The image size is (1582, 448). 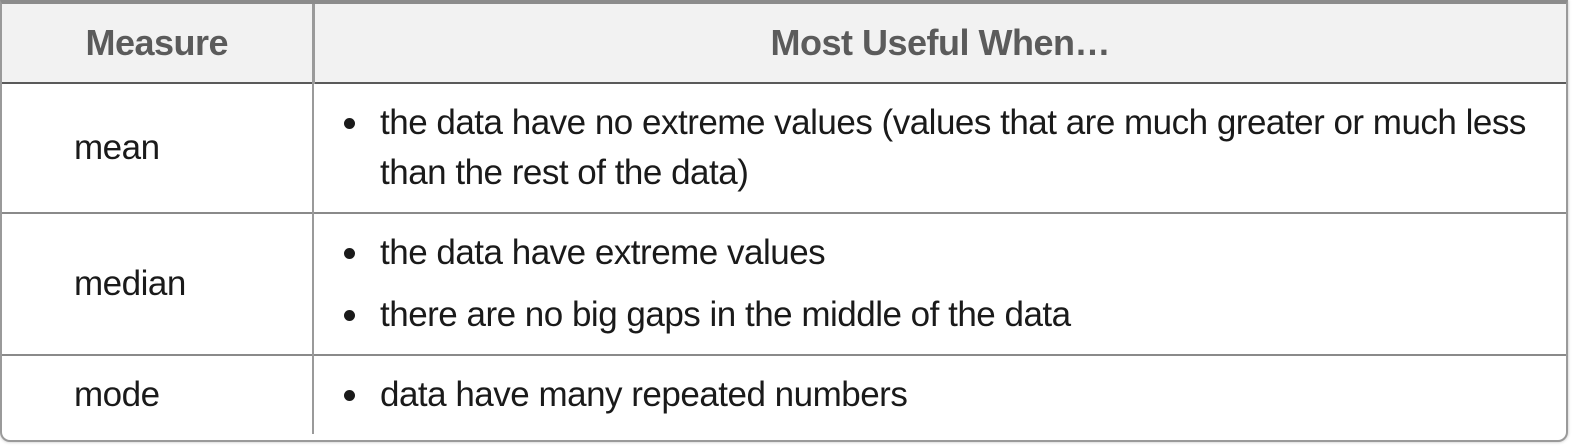 I want to click on measure-cell: mean, so click(x=158, y=148).